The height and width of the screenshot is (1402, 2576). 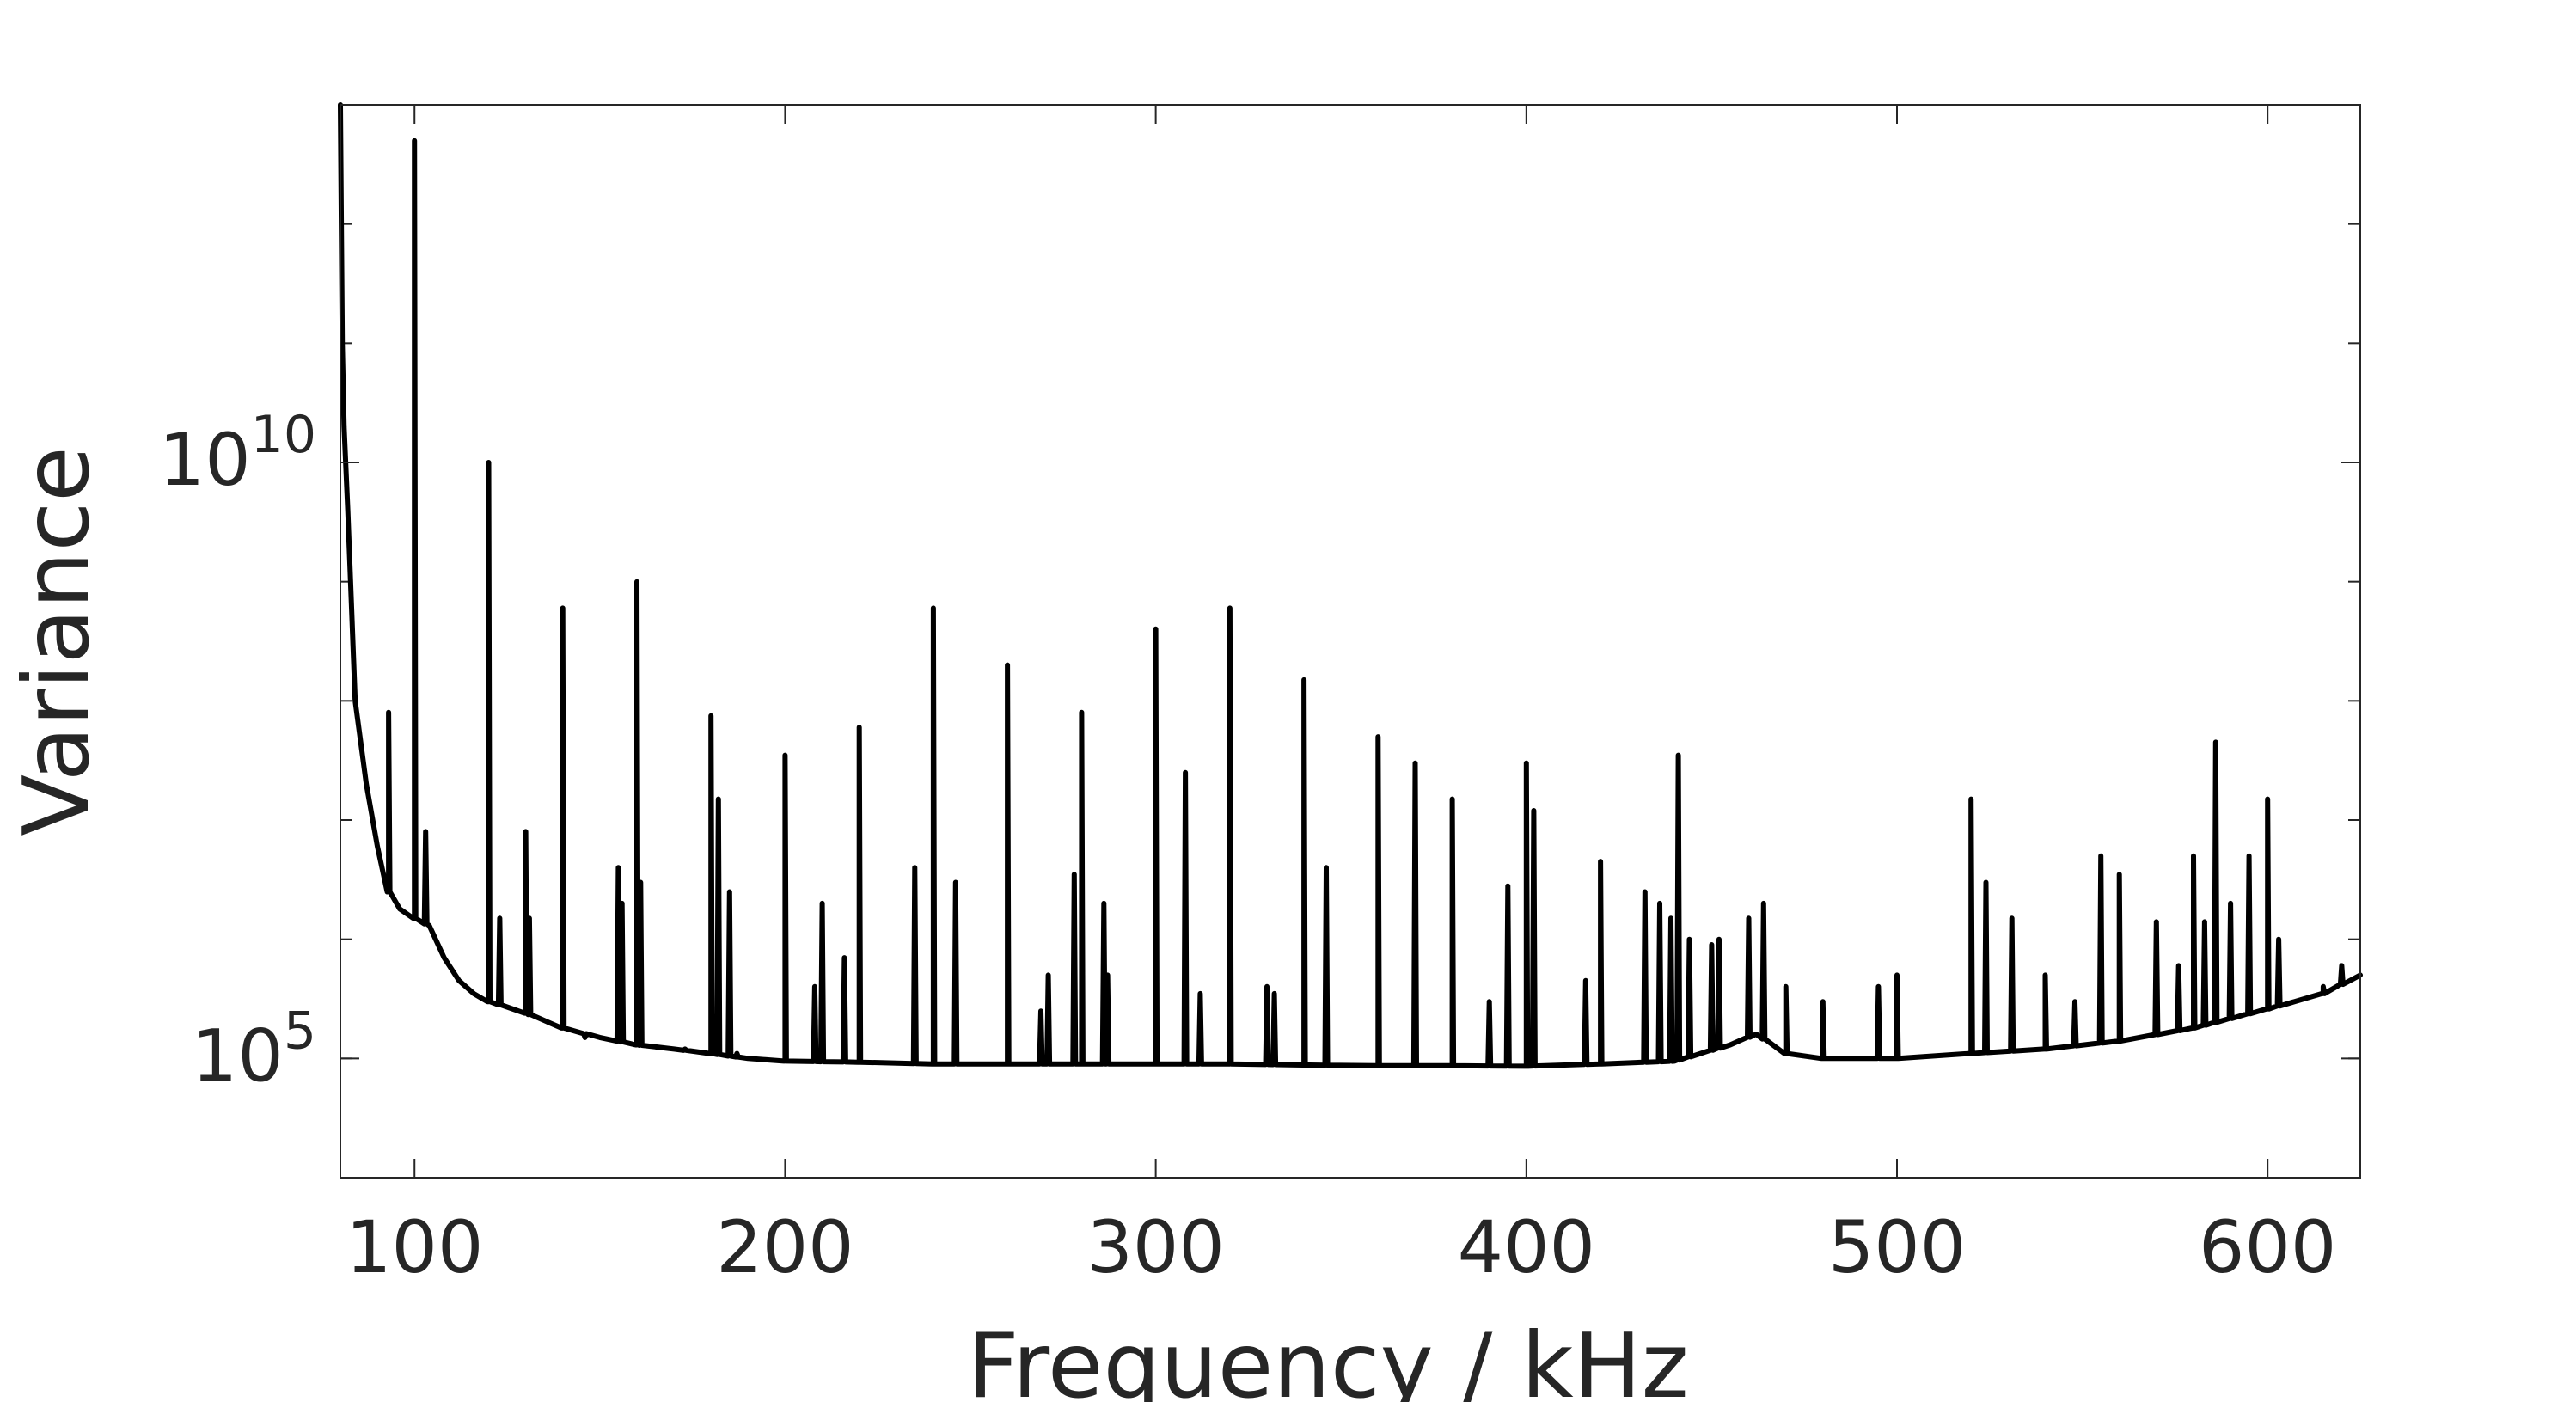 I want to click on x-axis-title: Frequency / kHz, so click(x=1327, y=1357).